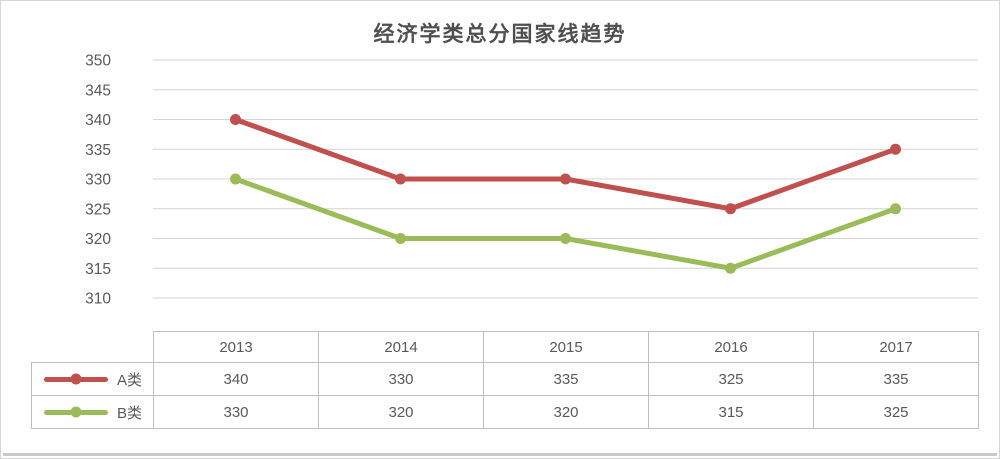 Image resolution: width=1000 pixels, height=459 pixels. Describe the element at coordinates (236, 347) in the screenshot. I see `year-header-cell: 2013` at that location.